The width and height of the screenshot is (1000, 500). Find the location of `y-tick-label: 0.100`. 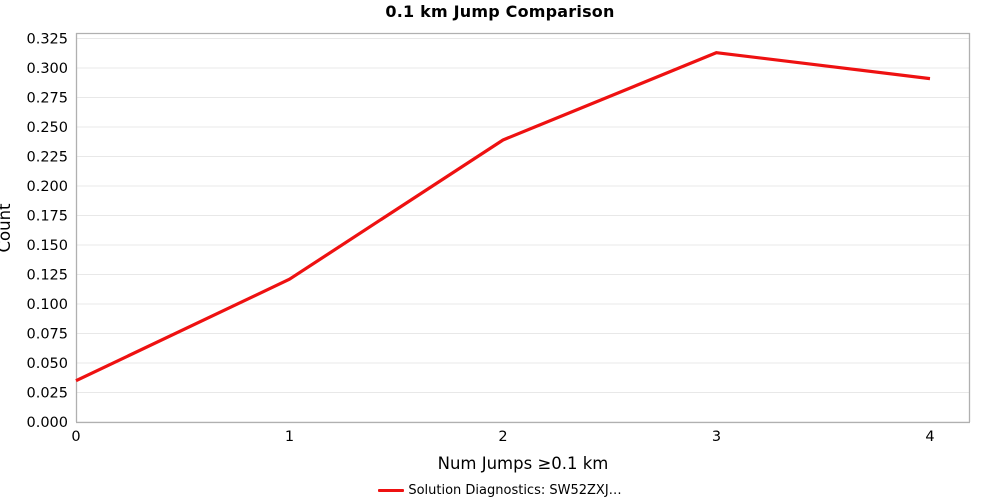

y-tick-label: 0.100 is located at coordinates (47, 305).